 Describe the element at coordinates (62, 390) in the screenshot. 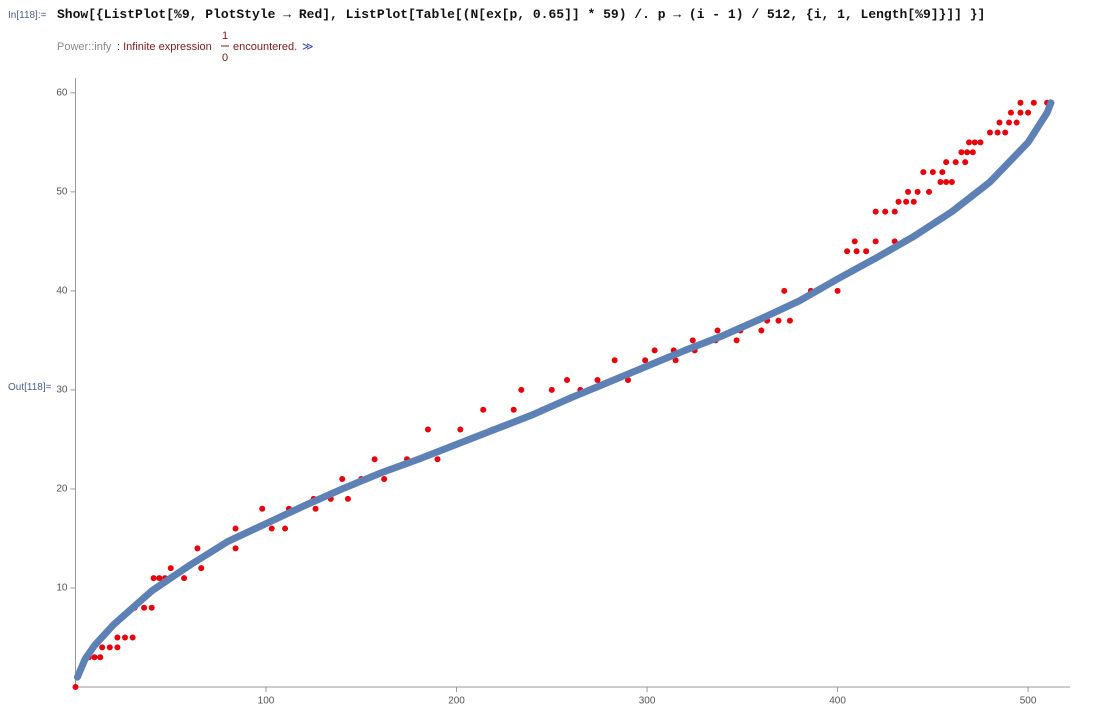

I see `y-tick-label: 30` at that location.